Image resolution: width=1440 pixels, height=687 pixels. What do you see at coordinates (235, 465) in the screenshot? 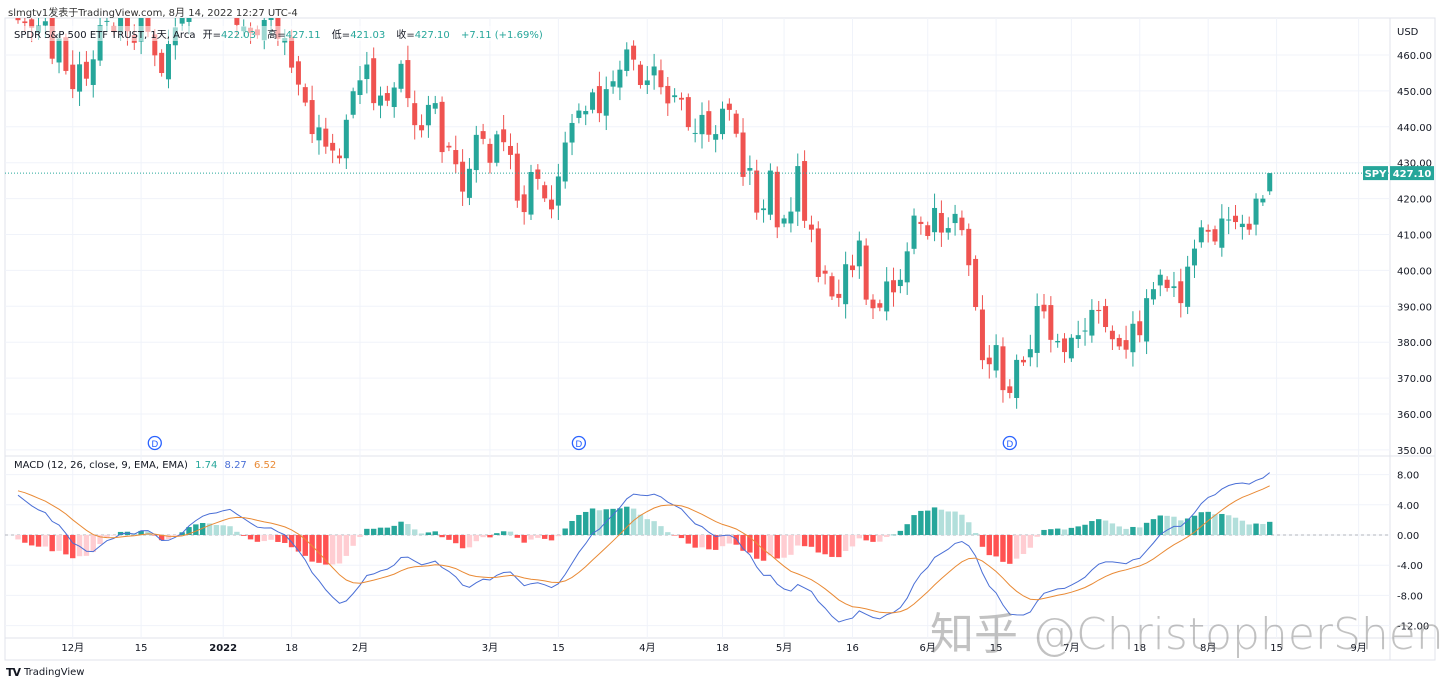
I see `macd-line-value: 8.27` at bounding box center [235, 465].